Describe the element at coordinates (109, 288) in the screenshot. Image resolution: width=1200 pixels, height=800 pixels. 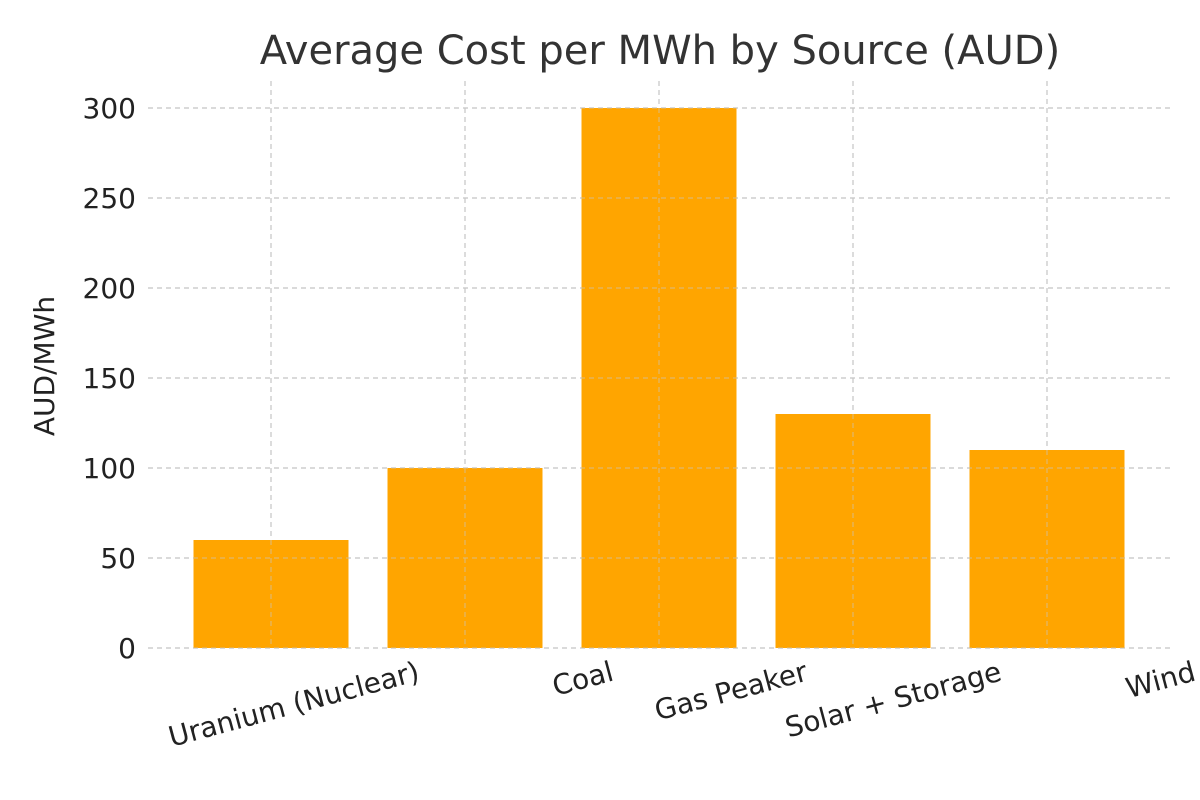
I see `y-tick-label: 200` at that location.